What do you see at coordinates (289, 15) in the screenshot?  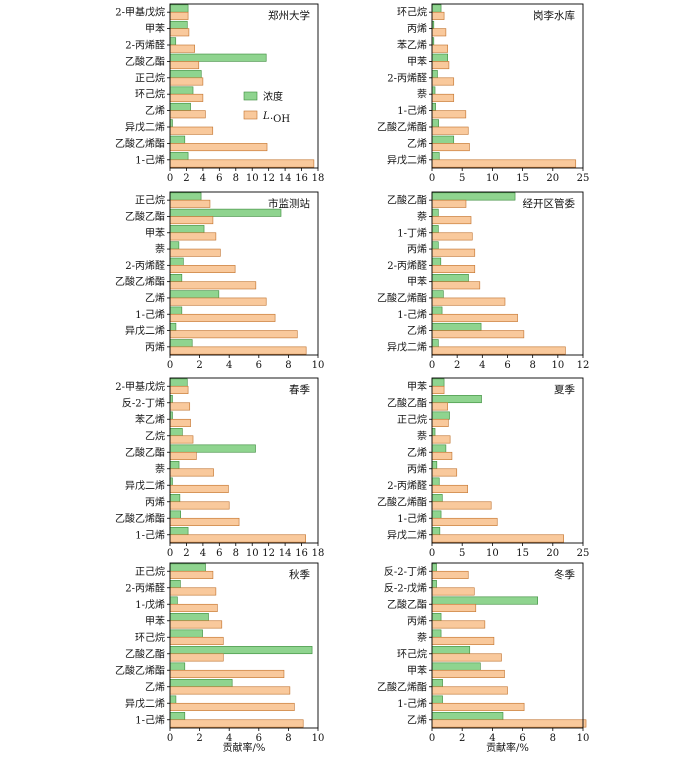 I see `panel-title: 郑州大学` at bounding box center [289, 15].